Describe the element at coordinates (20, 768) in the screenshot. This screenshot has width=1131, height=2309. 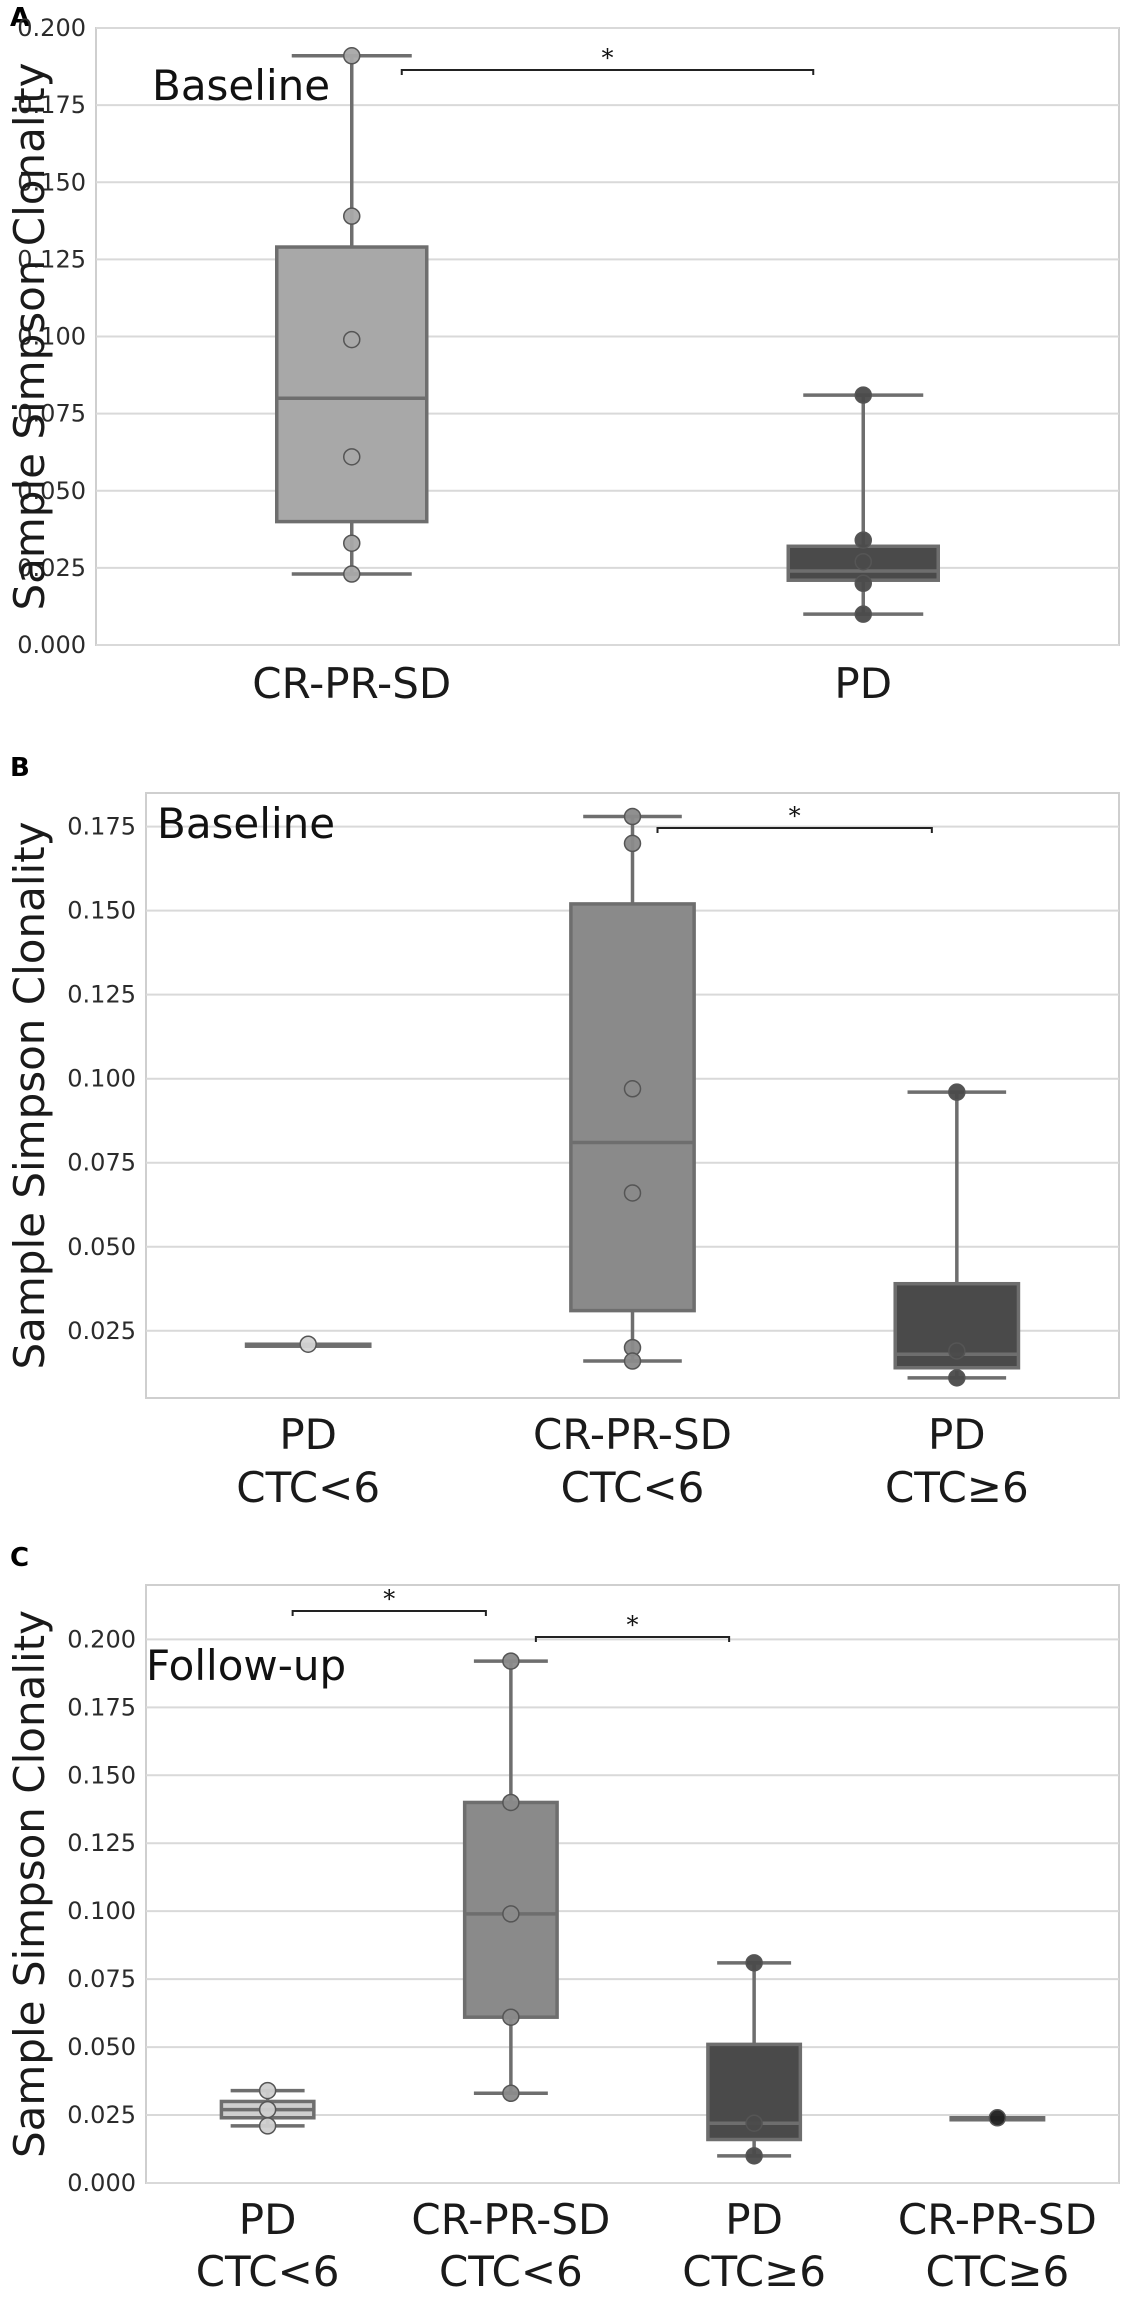
I see `panel-letter: B` at that location.